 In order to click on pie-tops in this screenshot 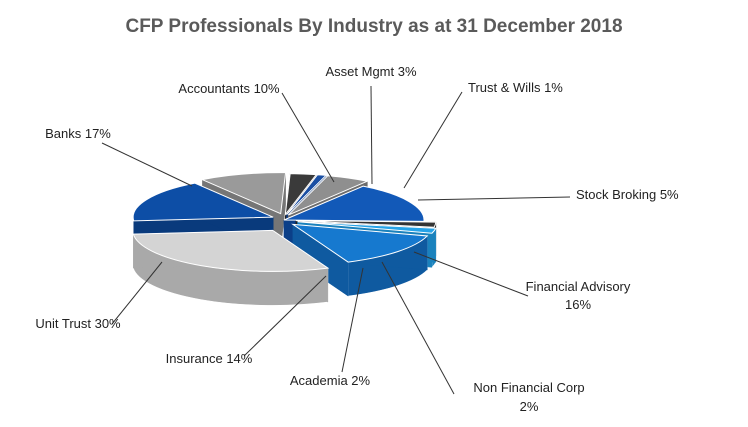, I will do `click(284, 222)`.